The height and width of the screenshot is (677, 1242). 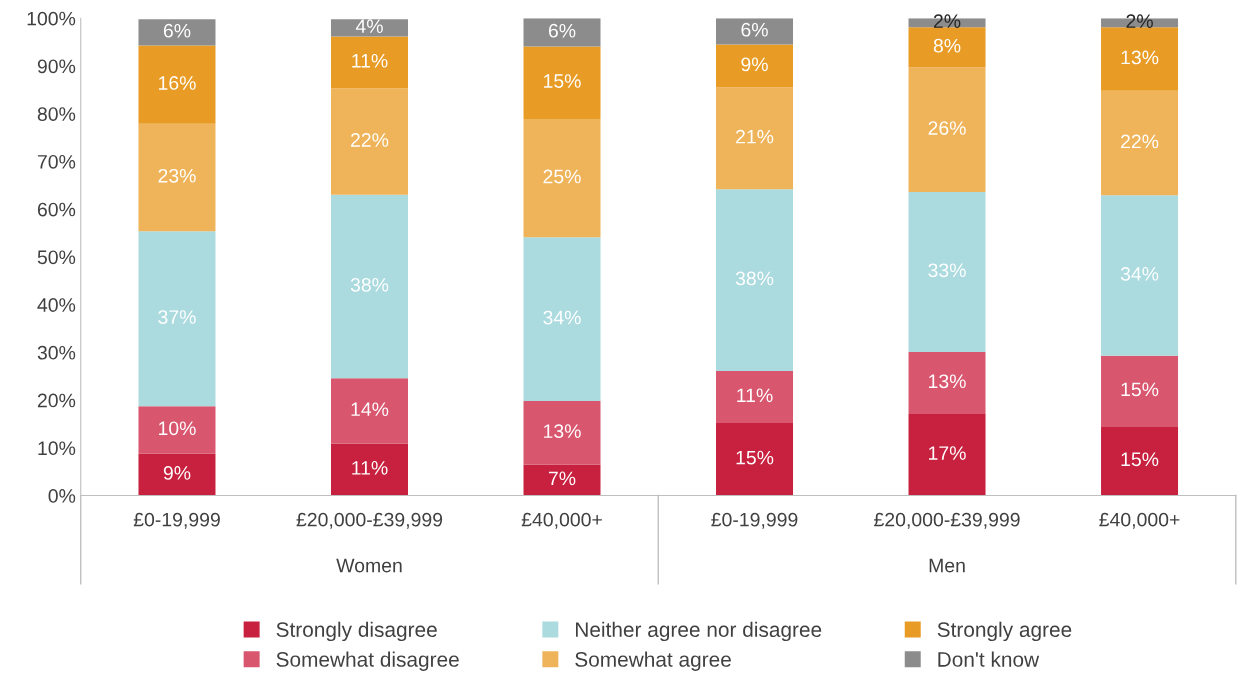 I want to click on legend-label: Strongly agree, so click(x=1004, y=631).